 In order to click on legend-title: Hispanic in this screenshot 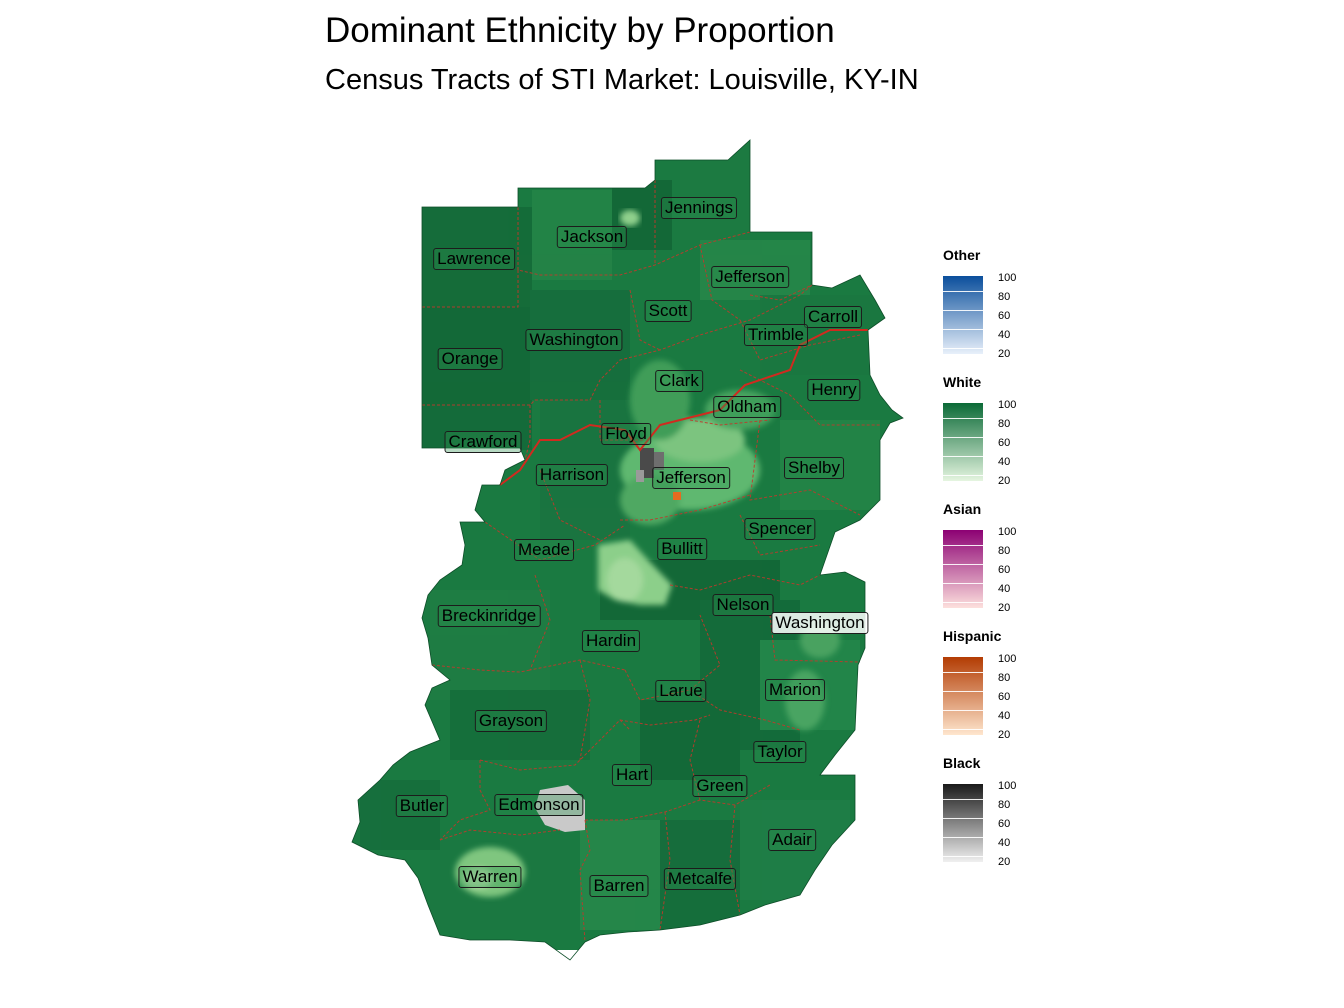, I will do `click(972, 636)`.